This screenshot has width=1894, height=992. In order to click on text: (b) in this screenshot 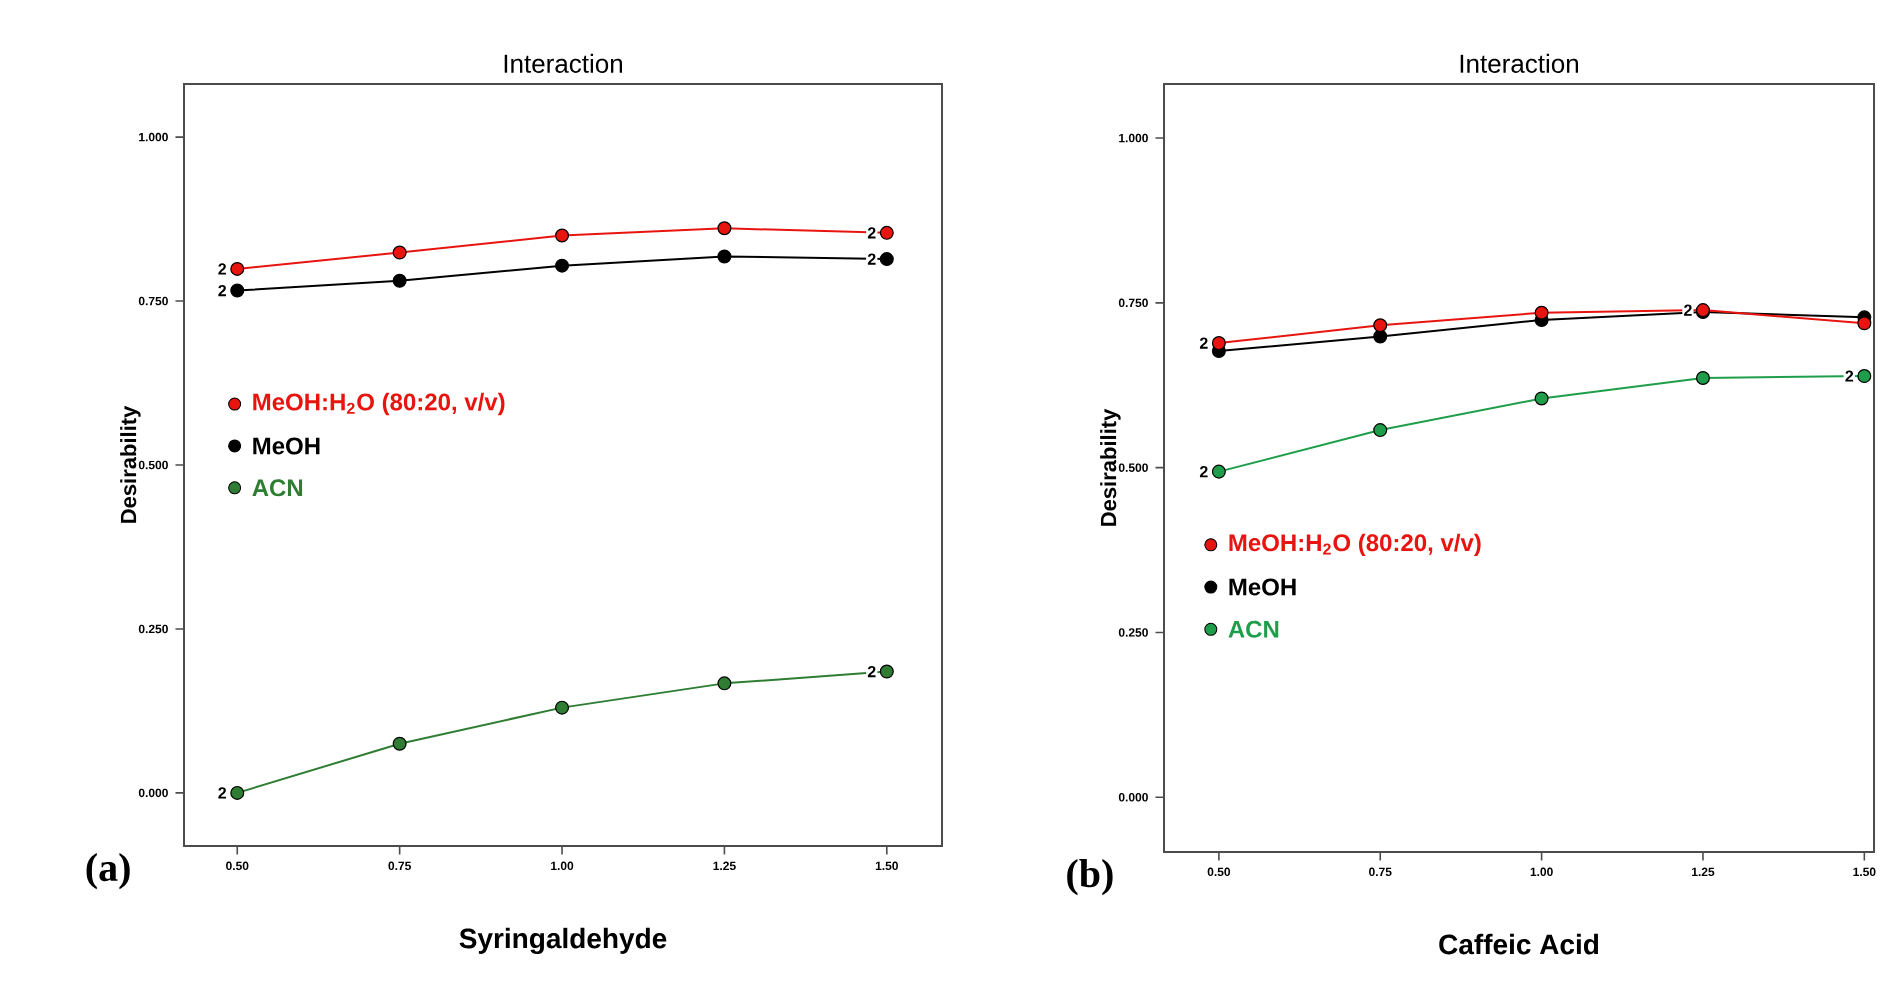, I will do `click(1090, 877)`.